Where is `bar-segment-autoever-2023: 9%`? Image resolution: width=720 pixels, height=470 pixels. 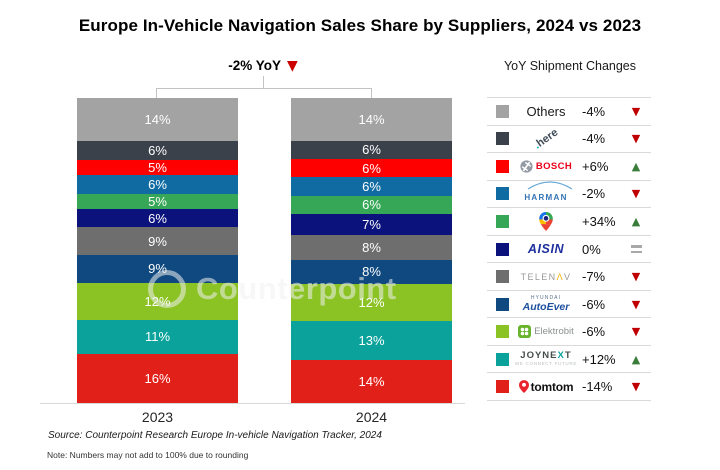
bar-segment-autoever-2023: 9% is located at coordinates (157, 269).